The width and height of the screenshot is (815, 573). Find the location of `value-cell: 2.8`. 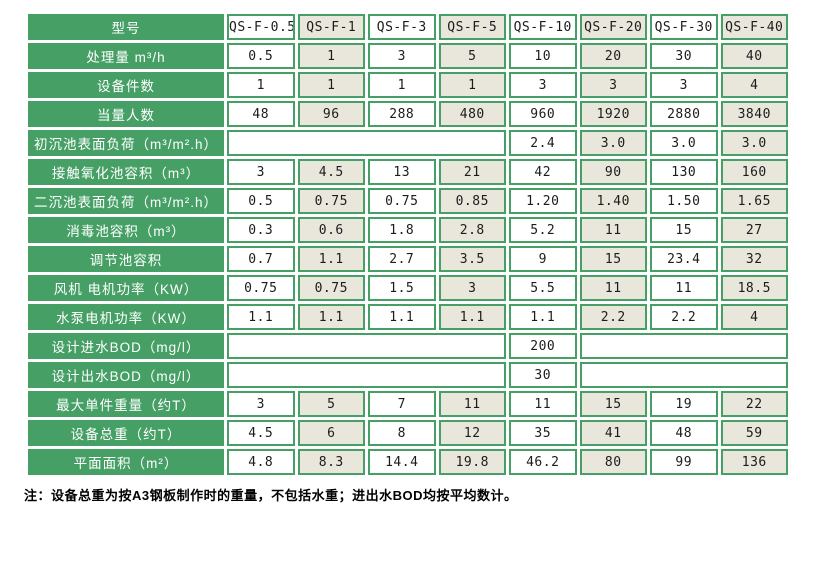

value-cell: 2.8 is located at coordinates (472, 230).